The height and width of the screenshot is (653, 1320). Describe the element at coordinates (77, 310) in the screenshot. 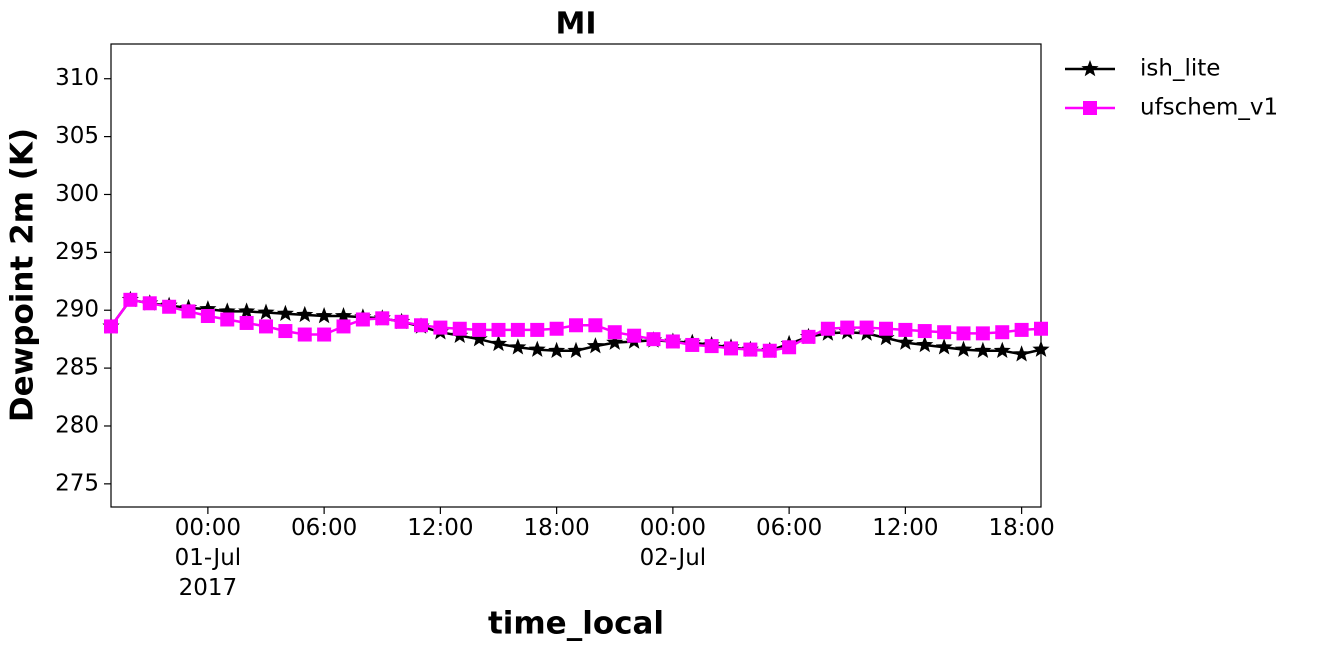

I see `y-tick-label: 290` at that location.